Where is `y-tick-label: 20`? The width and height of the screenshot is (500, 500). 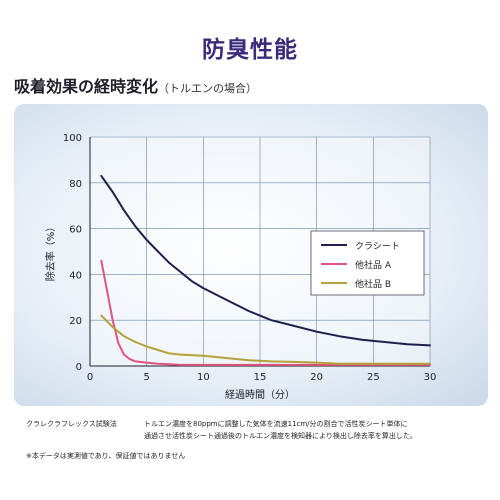
y-tick-label: 20 is located at coordinates (75, 321).